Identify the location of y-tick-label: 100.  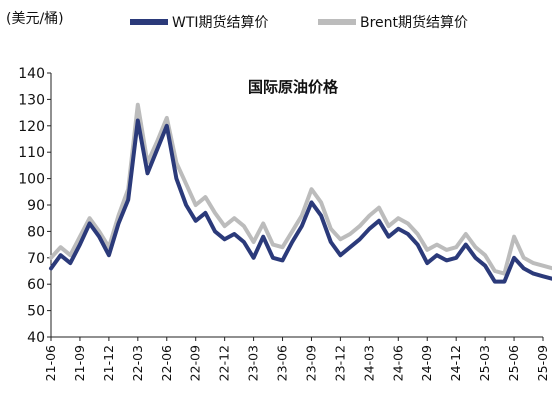
(31, 180).